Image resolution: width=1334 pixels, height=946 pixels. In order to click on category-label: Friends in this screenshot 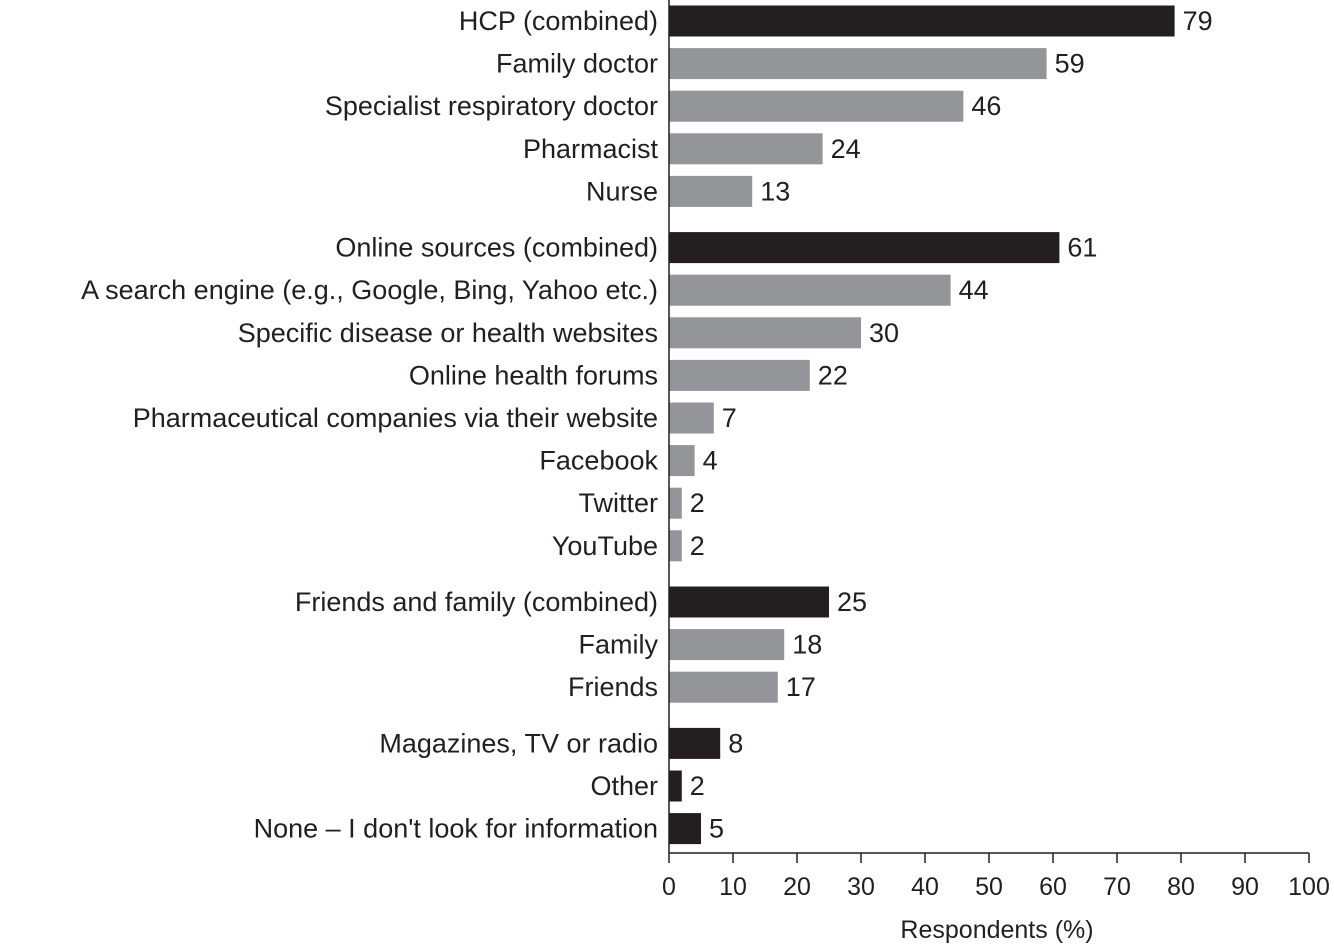, I will do `click(613, 687)`.